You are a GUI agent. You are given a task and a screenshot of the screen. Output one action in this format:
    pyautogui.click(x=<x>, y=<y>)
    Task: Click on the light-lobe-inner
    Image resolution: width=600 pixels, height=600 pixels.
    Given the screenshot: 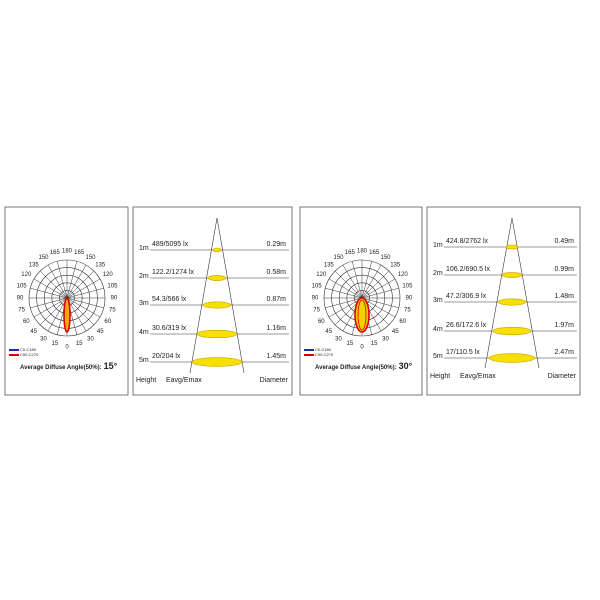 What is the action you would take?
    pyautogui.click(x=362, y=315)
    